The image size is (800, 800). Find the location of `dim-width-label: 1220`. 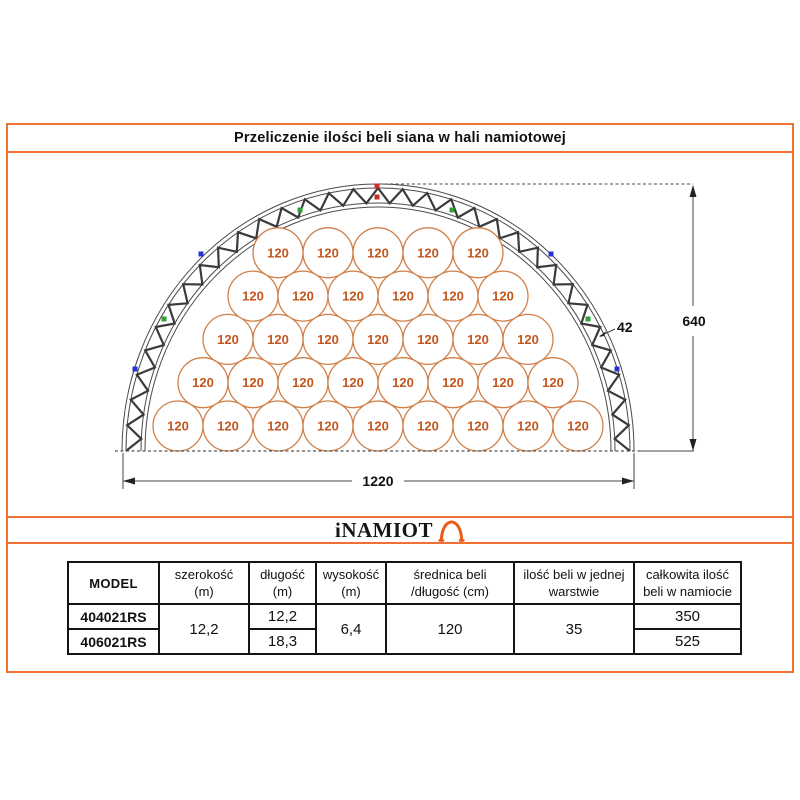

dim-width-label: 1220 is located at coordinates (377, 481).